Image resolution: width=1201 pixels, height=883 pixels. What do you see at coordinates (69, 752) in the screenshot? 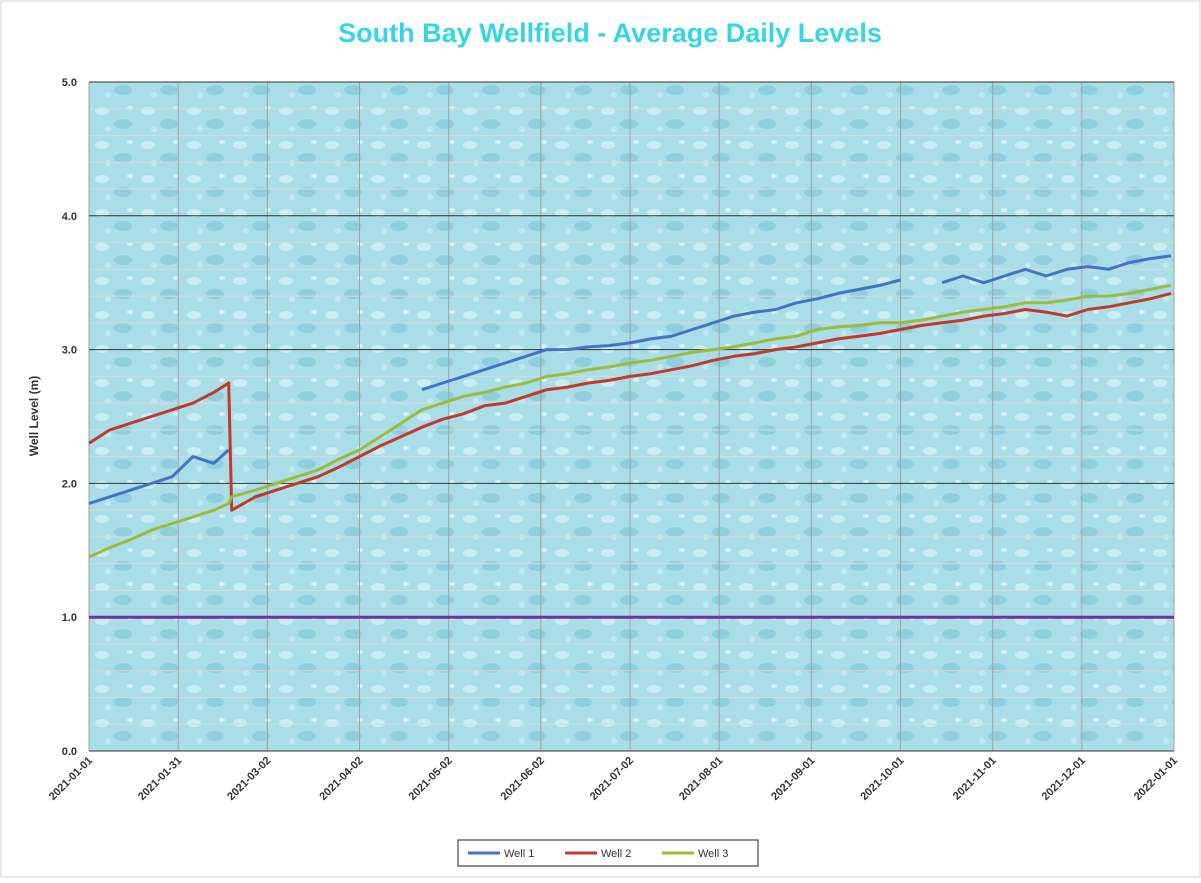
I see `y-tick-label: 0.0` at bounding box center [69, 752].